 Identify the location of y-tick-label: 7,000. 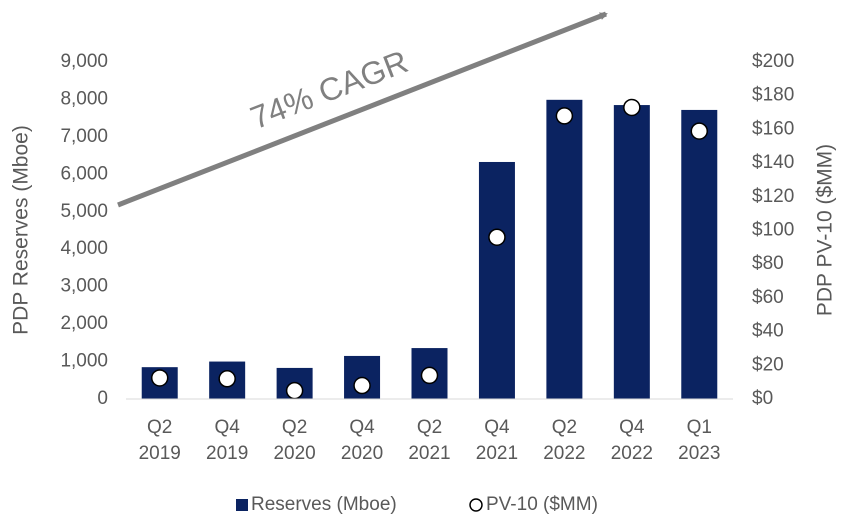
(84, 136).